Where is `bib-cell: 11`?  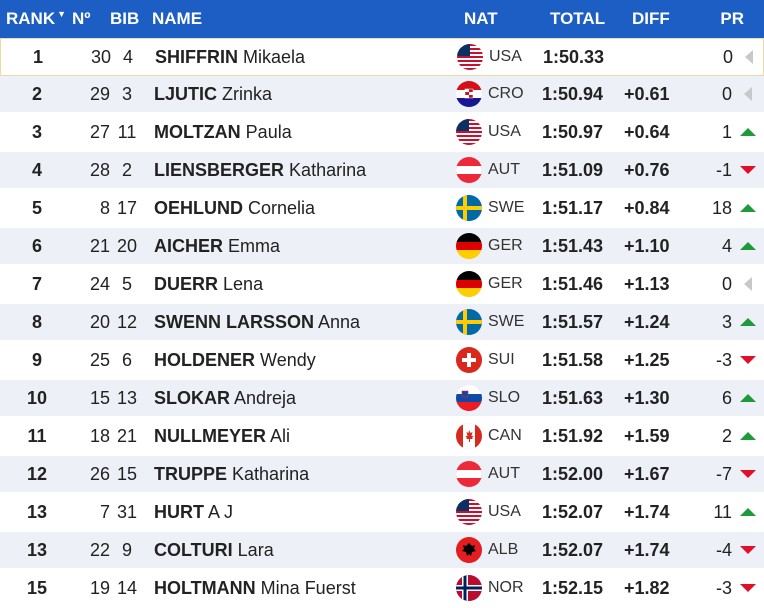 bib-cell: 11 is located at coordinates (127, 131).